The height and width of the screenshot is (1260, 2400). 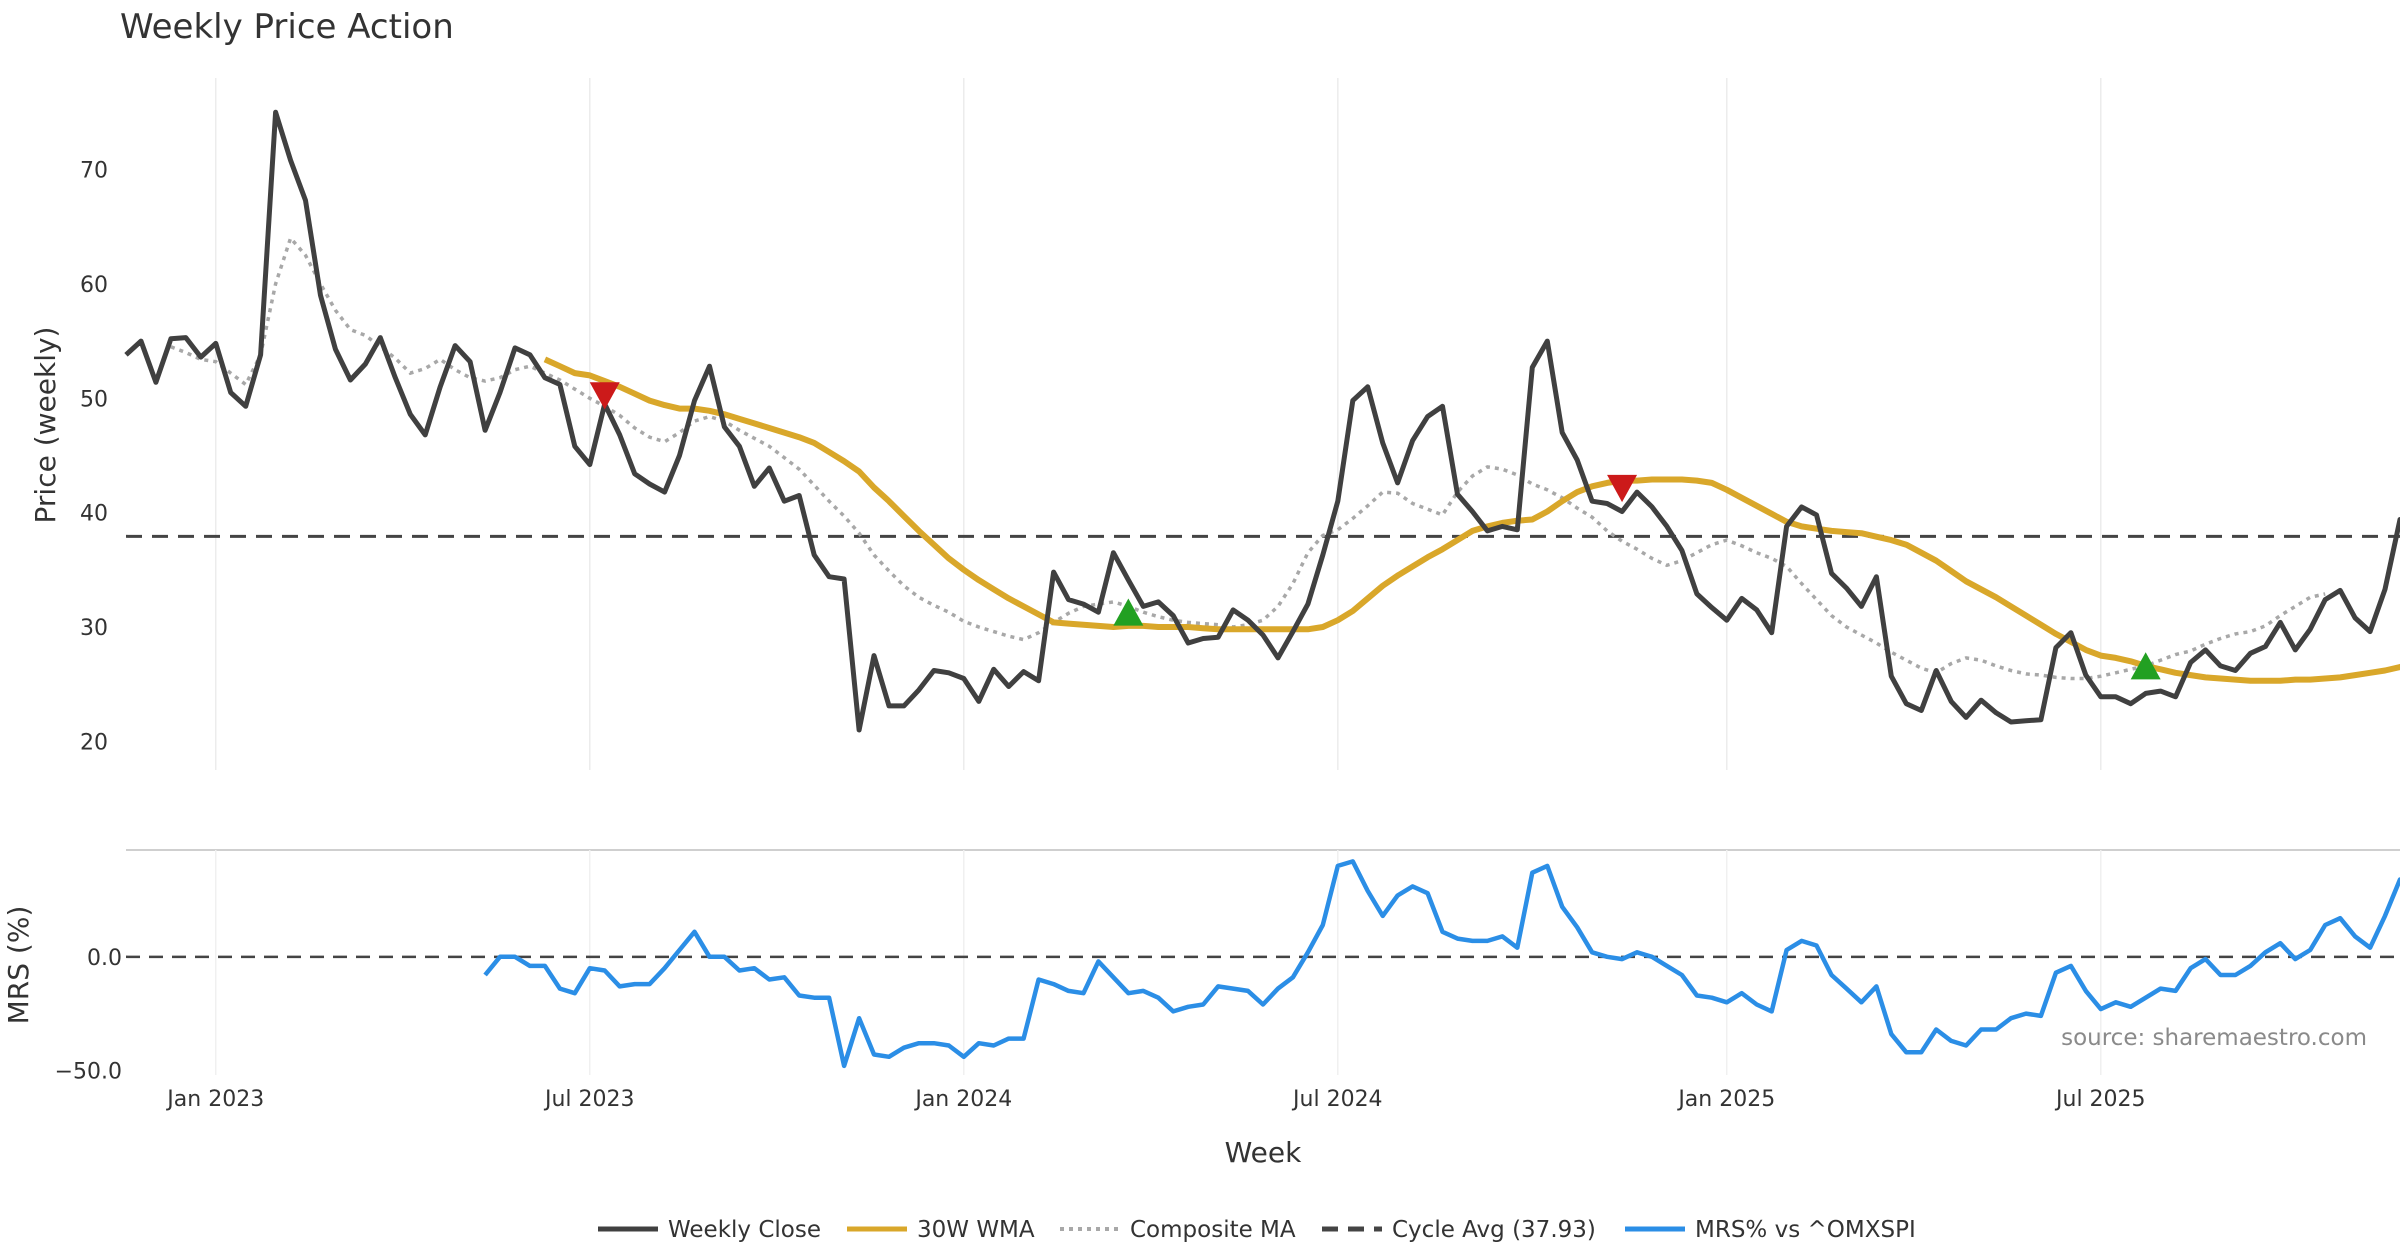 What do you see at coordinates (287, 27) in the screenshot?
I see `chart-title: Weekly Price Action` at bounding box center [287, 27].